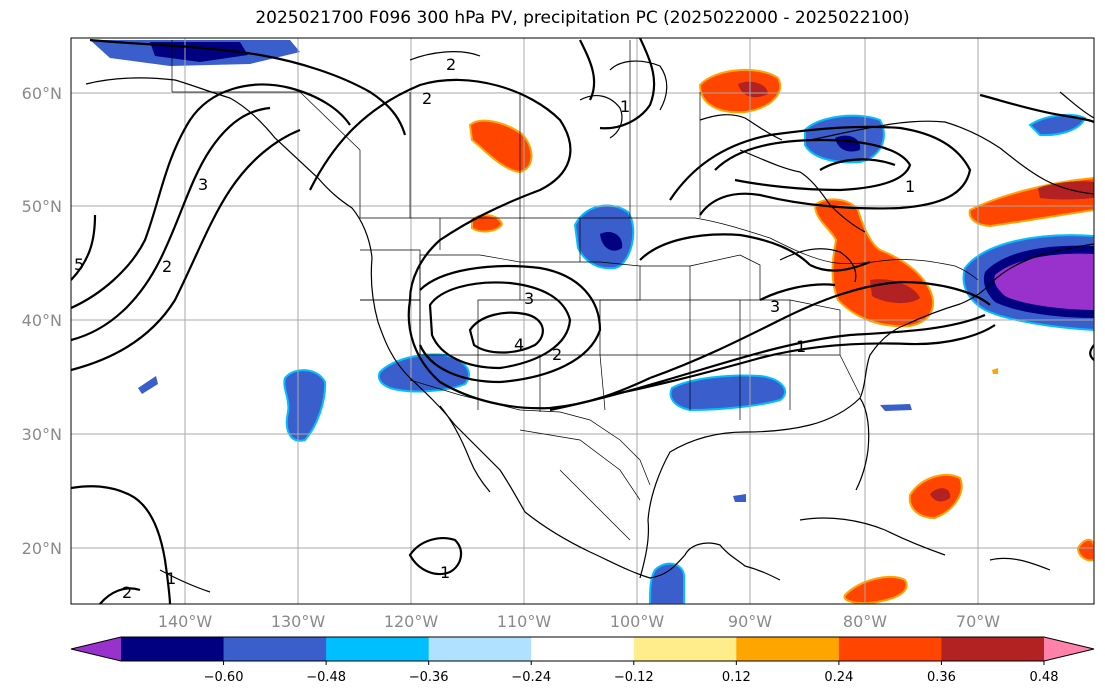 The height and width of the screenshot is (698, 1105). What do you see at coordinates (429, 677) in the screenshot?
I see `colorbar-tick-label: −0.36` at bounding box center [429, 677].